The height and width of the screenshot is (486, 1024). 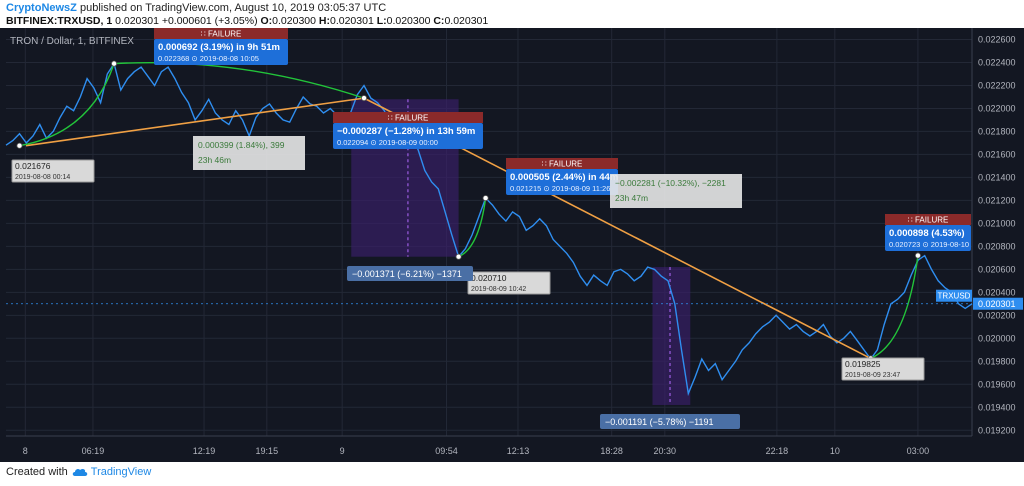 What do you see at coordinates (997, 361) in the screenshot?
I see `y-tick-label: 0.019800` at bounding box center [997, 361].